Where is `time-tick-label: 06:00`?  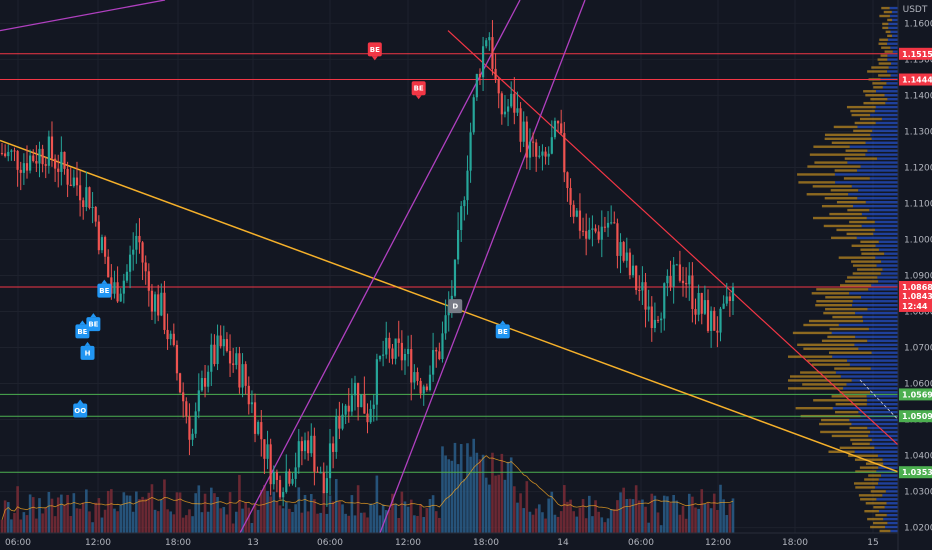 time-tick-label: 06:00 is located at coordinates (641, 543).